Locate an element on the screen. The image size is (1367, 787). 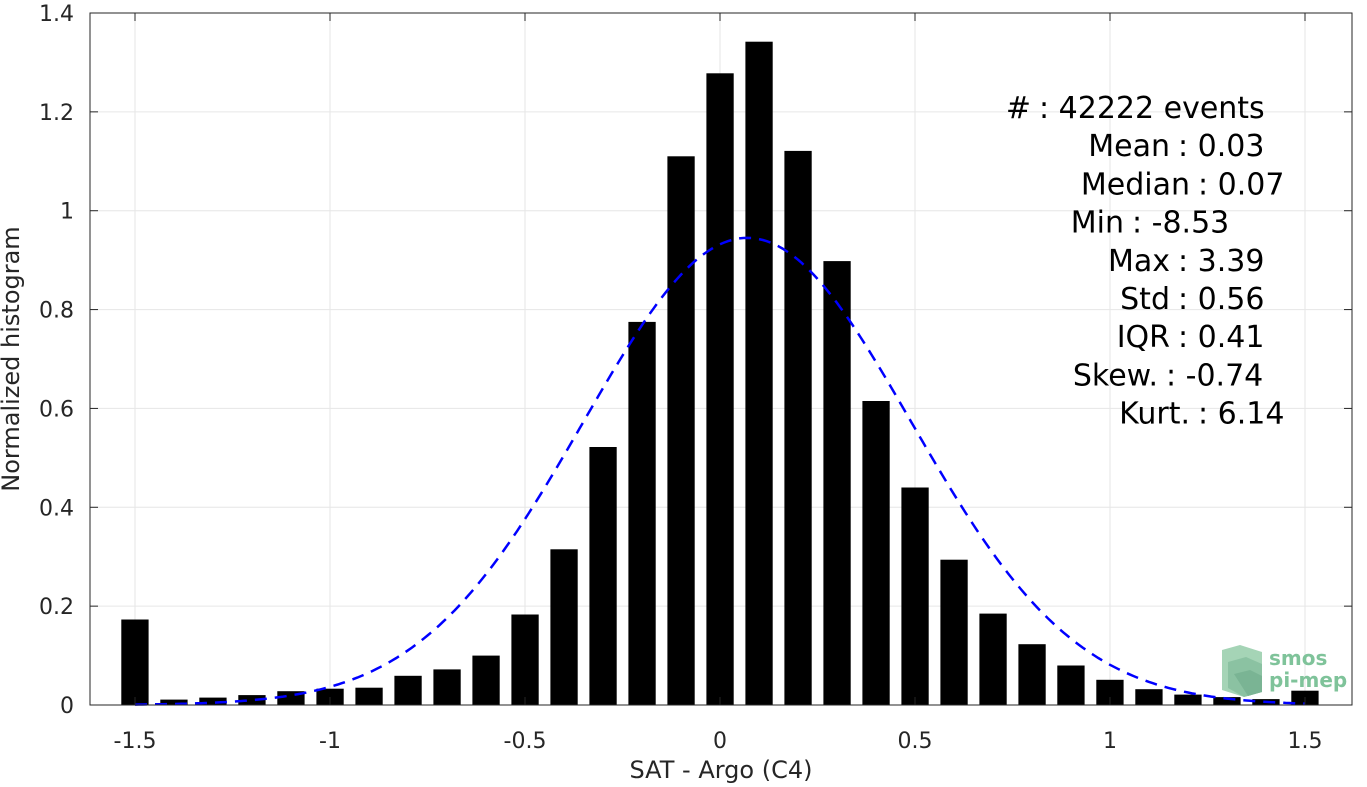
stat-value: : 0.03 is located at coordinates (1221, 146).